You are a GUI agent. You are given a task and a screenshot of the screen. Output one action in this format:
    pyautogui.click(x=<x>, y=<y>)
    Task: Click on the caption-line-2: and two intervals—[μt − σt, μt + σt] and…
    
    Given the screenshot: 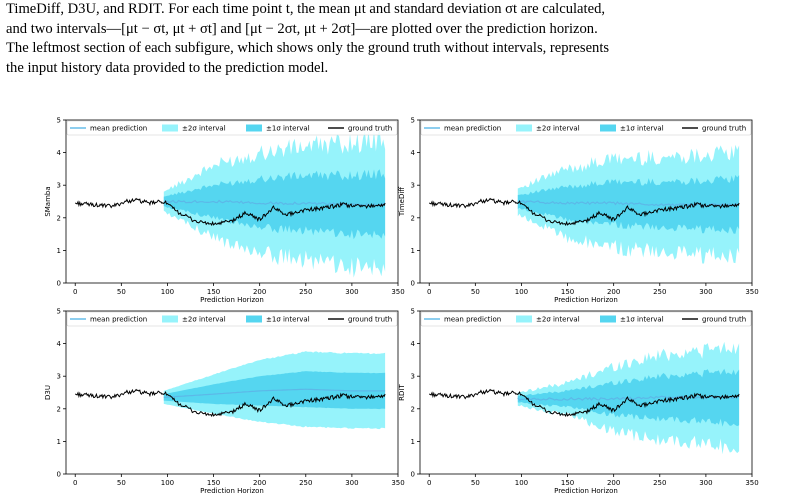 What is the action you would take?
    pyautogui.click(x=302, y=28)
    